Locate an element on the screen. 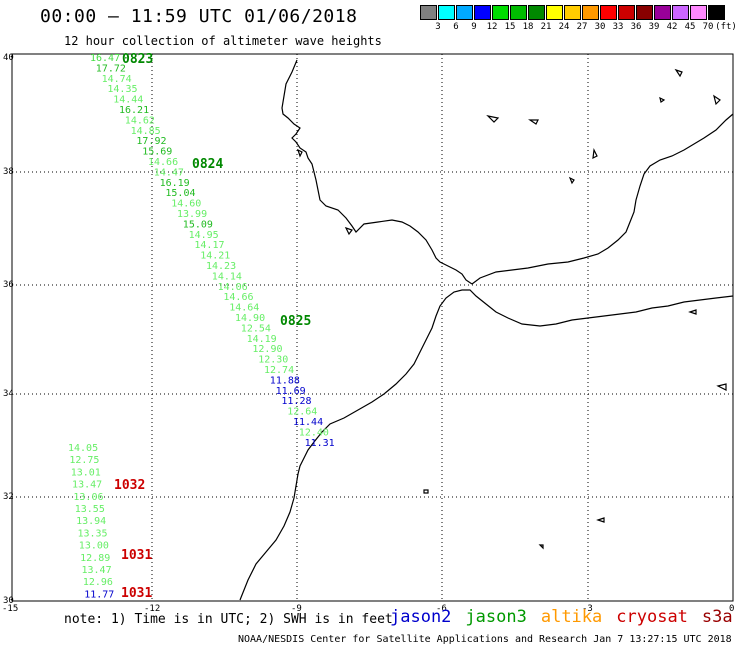 The image size is (740, 650). wave-height-value: 12.96 is located at coordinates (98, 582).